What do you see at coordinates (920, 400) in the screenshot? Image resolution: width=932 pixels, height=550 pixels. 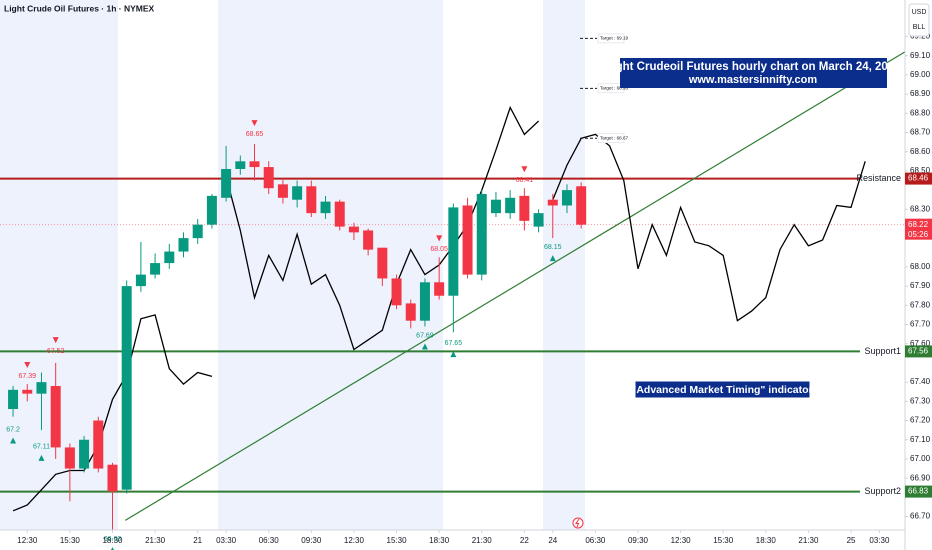 I see `y-tick-label: 67.30` at bounding box center [920, 400].